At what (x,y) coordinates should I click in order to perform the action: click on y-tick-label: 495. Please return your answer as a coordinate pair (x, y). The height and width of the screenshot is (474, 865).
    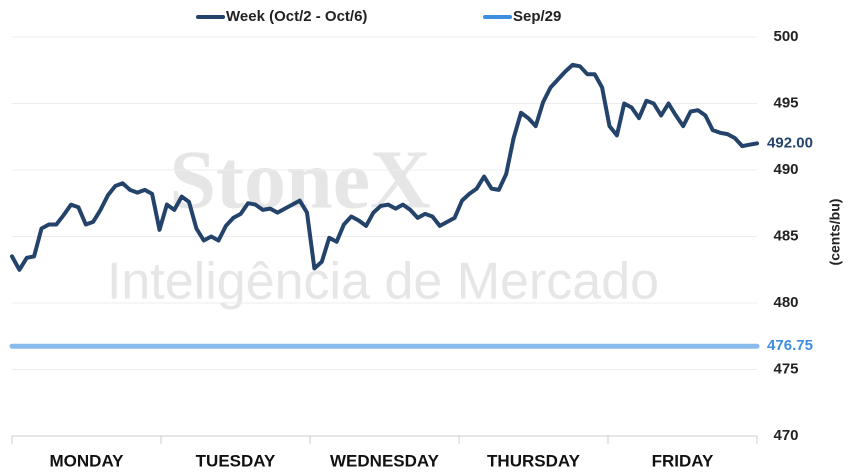
    Looking at the image, I should click on (785, 102).